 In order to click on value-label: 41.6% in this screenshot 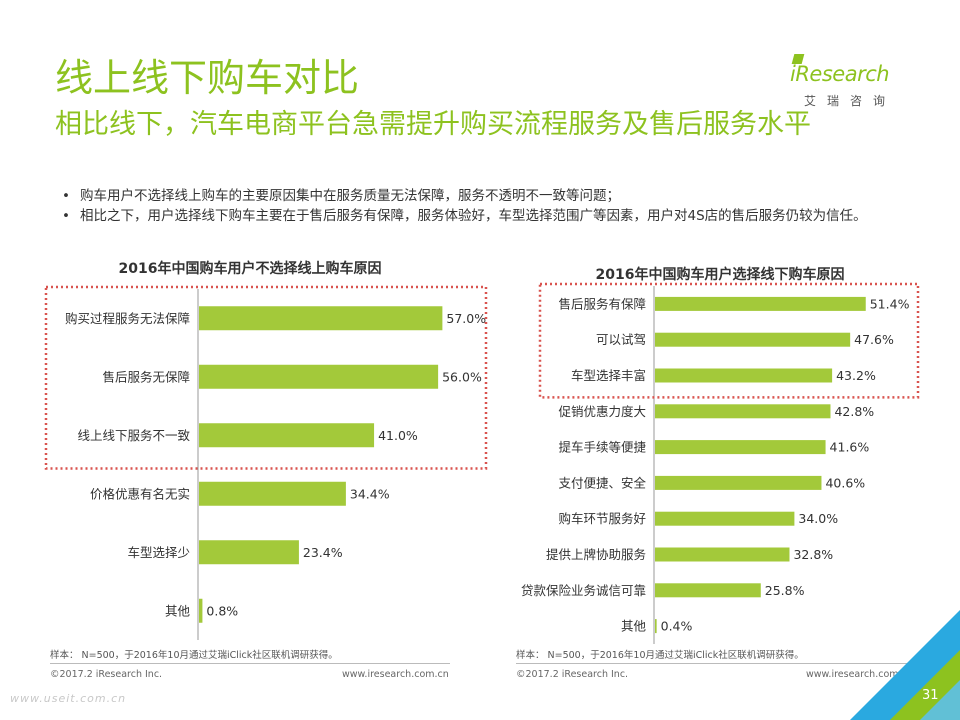, I will do `click(850, 447)`.